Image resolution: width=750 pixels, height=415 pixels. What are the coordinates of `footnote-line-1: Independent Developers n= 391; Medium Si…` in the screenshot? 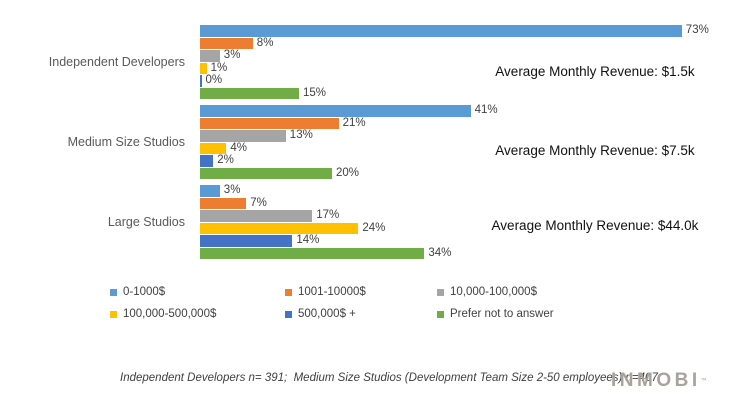 It's located at (391, 378).